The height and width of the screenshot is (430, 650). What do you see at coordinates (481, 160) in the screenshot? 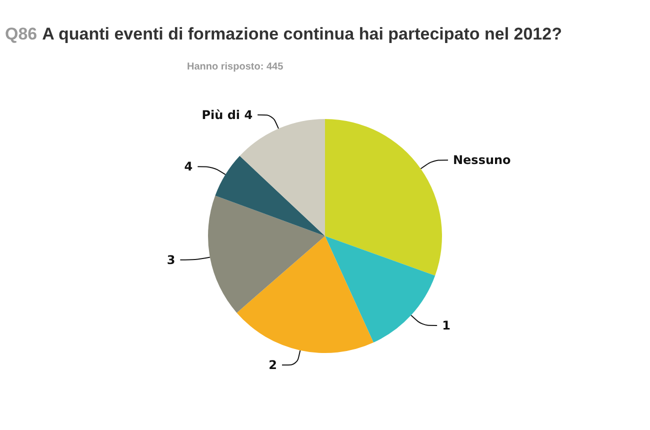
I see `slice-label: Nessuno` at bounding box center [481, 160].